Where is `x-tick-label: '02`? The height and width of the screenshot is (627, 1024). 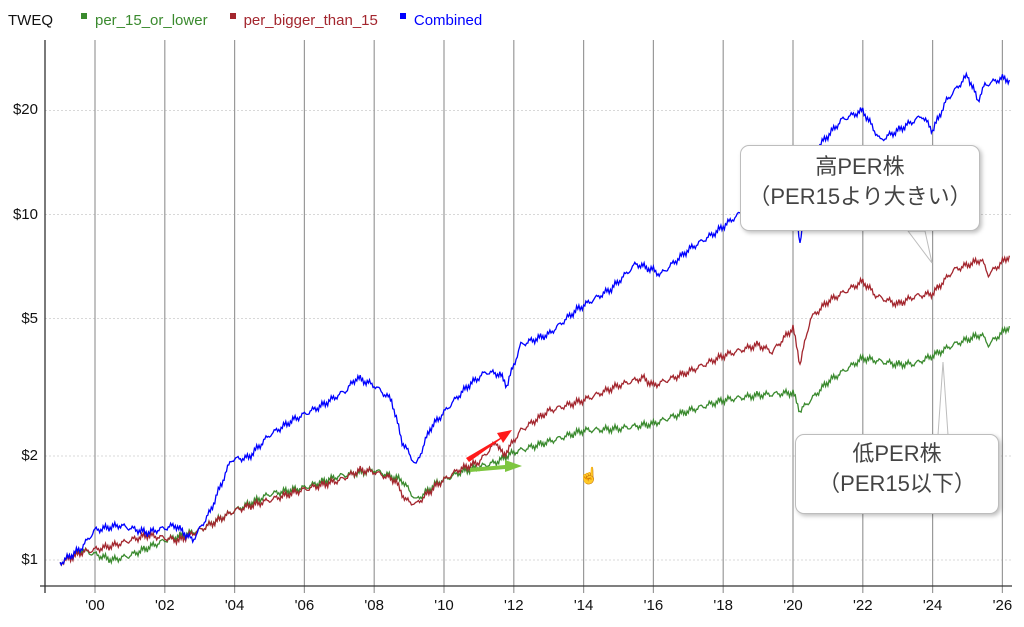
x-tick-label: '02 is located at coordinates (165, 605).